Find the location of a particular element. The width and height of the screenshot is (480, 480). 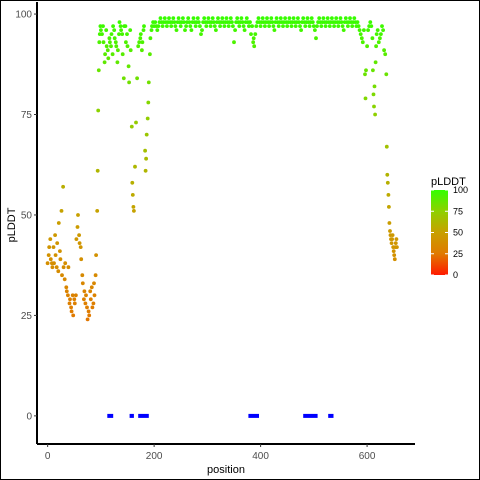

legend-tick-label: 50 is located at coordinates (458, 233).